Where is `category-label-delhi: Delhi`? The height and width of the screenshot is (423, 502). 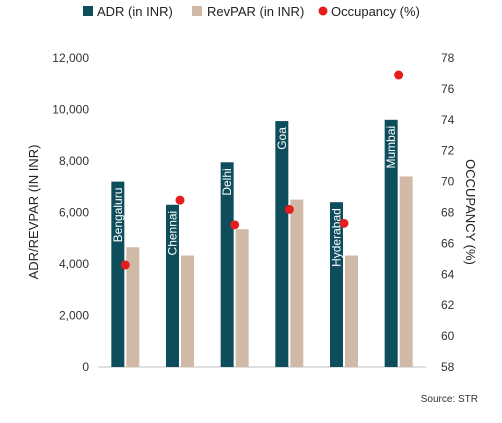 category-label-delhi: Delhi is located at coordinates (227, 181).